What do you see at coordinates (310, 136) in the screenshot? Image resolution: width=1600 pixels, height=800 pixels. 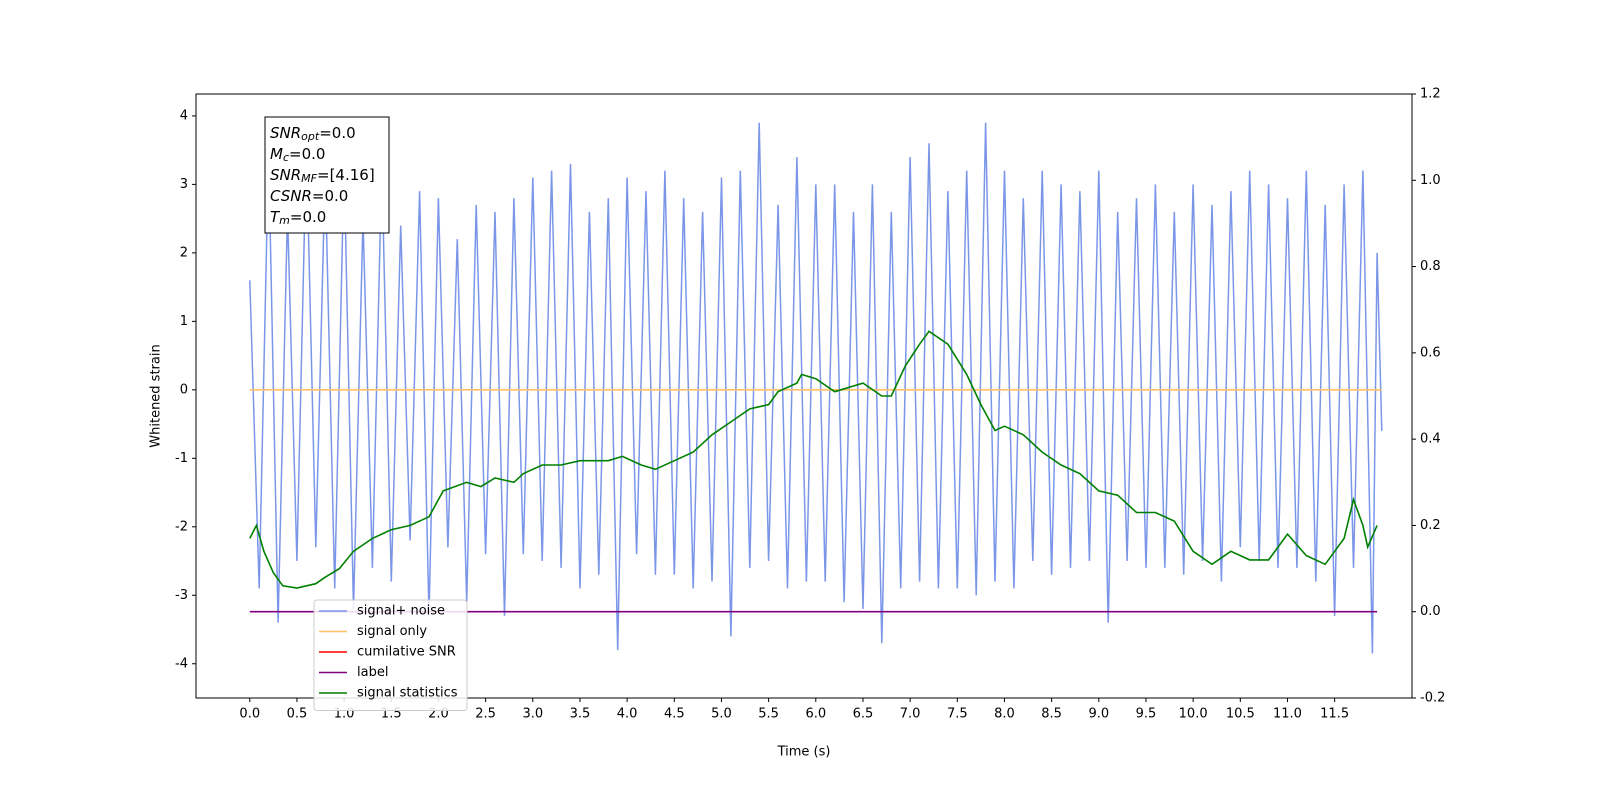 I see `annotation-sub: opt` at bounding box center [310, 136].